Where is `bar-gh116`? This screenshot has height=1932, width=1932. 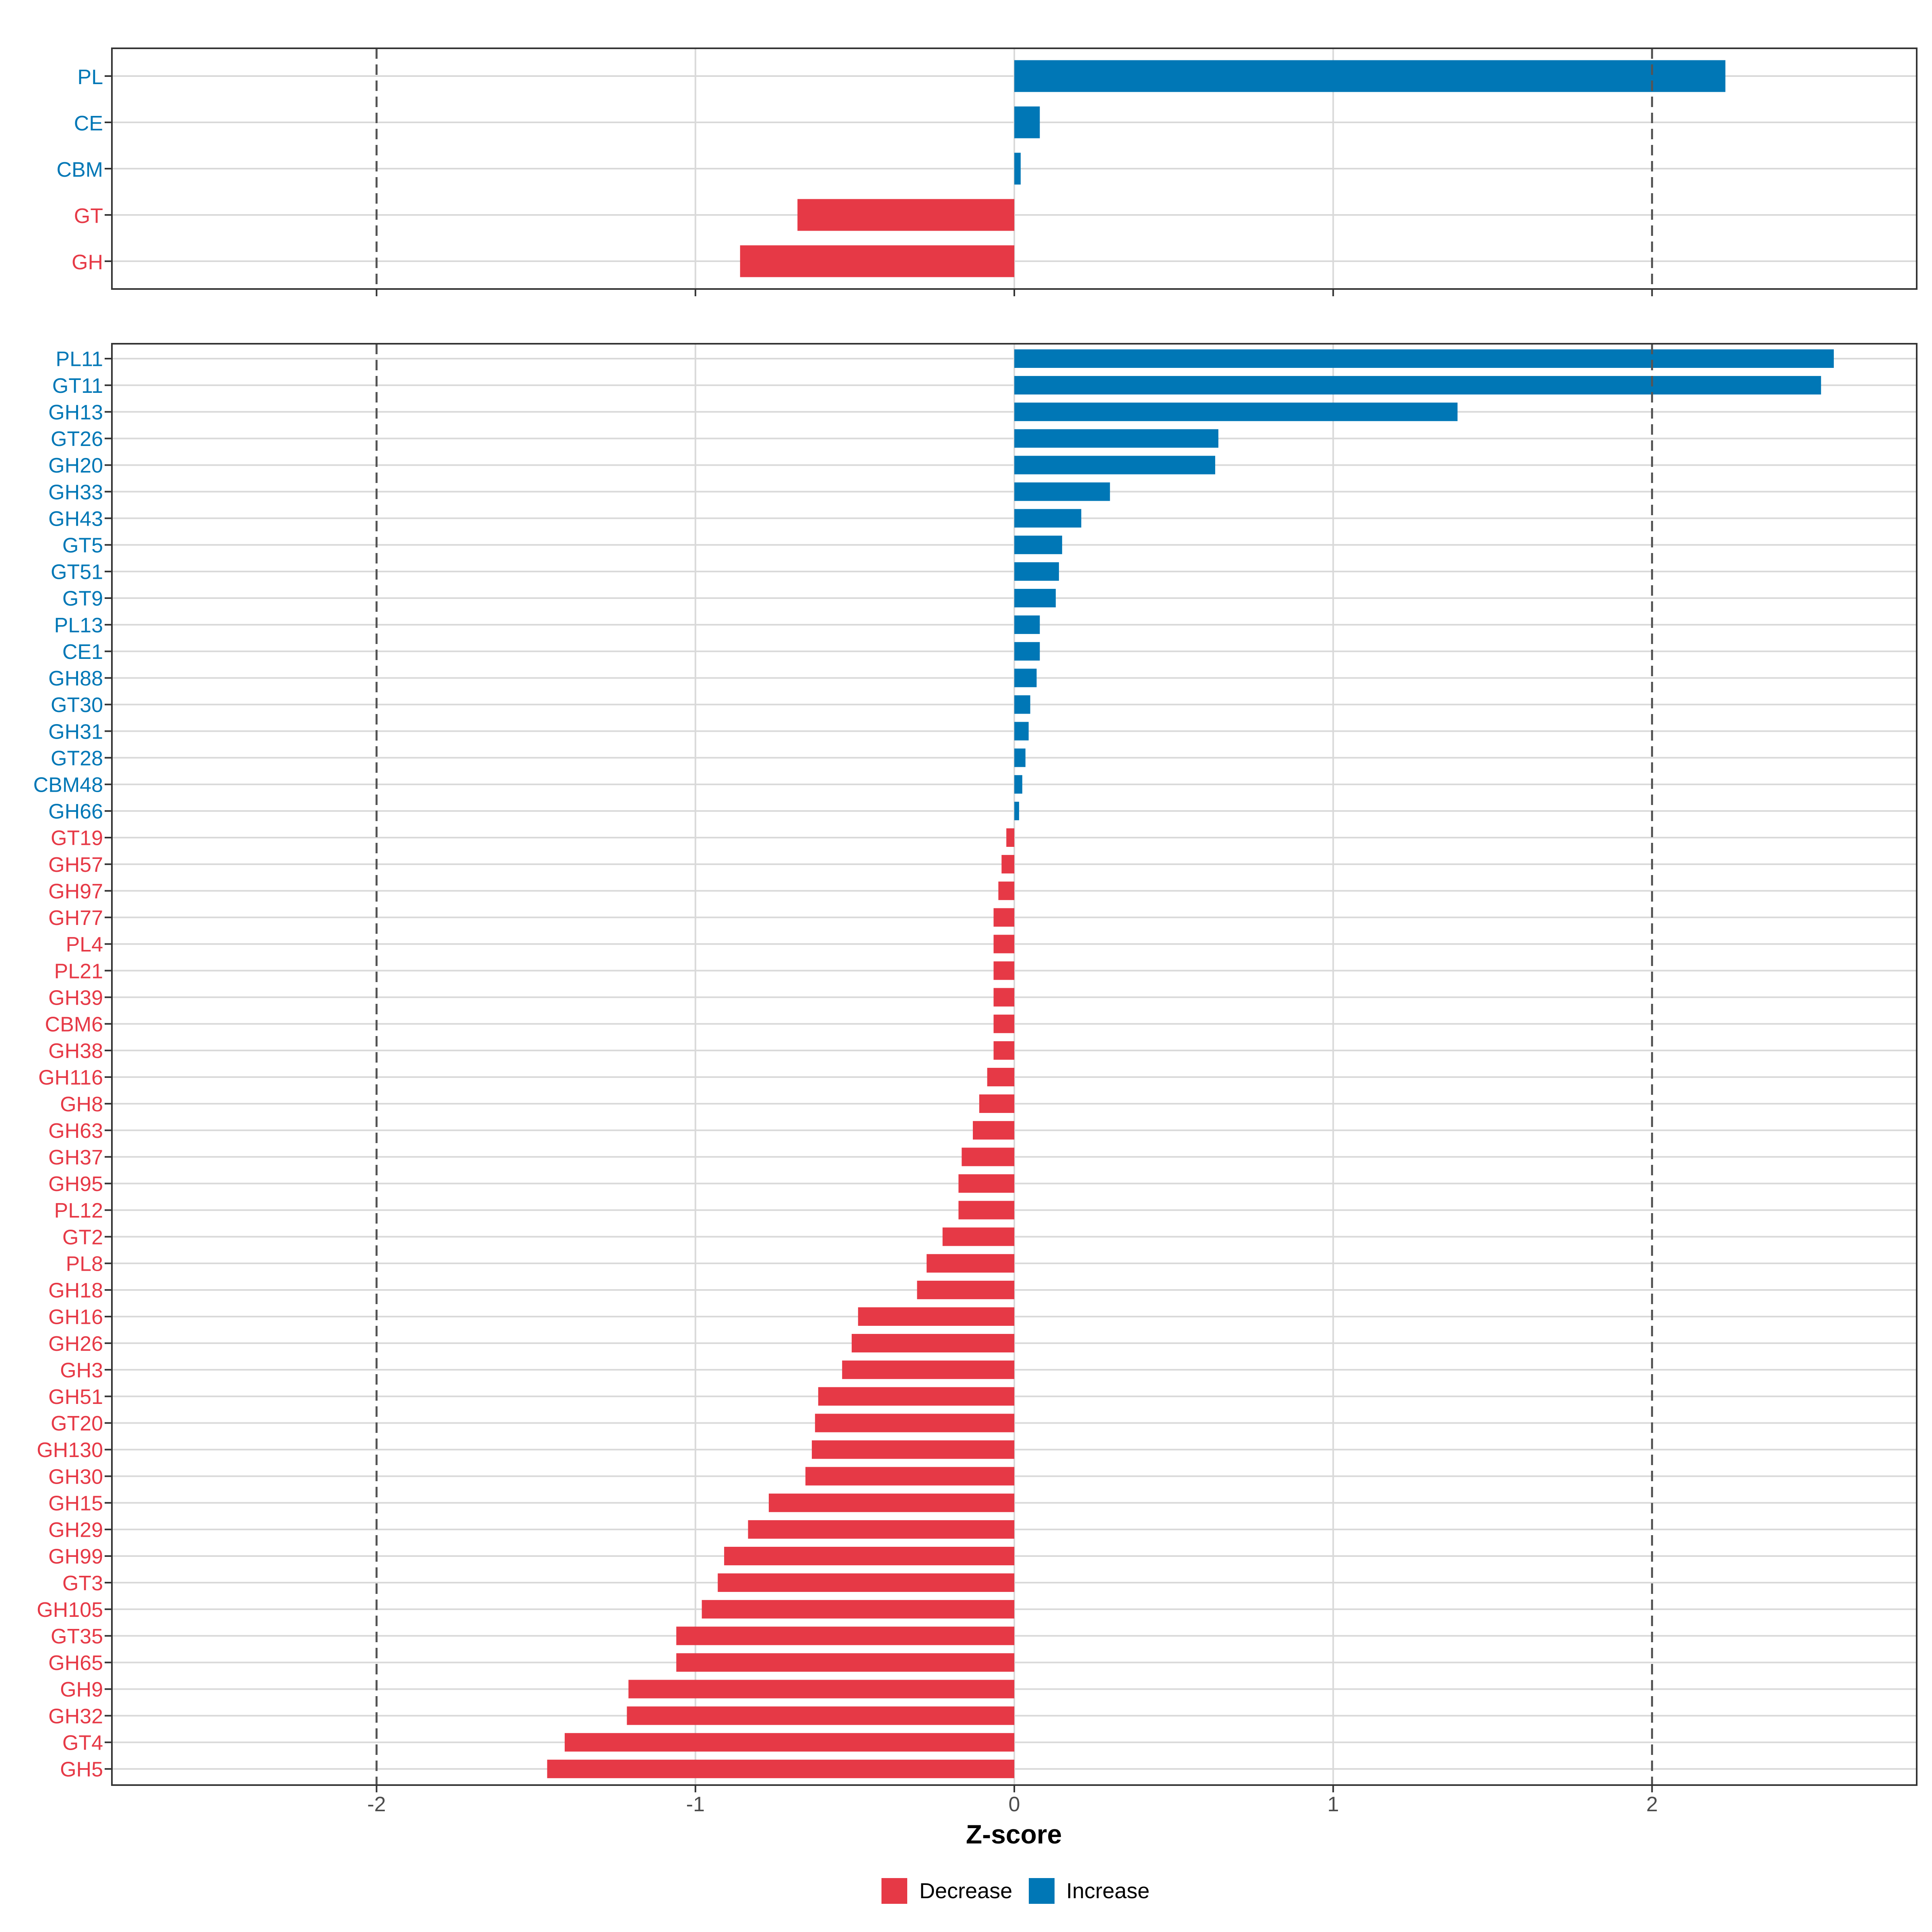 bar-gh116 is located at coordinates (1000, 1076).